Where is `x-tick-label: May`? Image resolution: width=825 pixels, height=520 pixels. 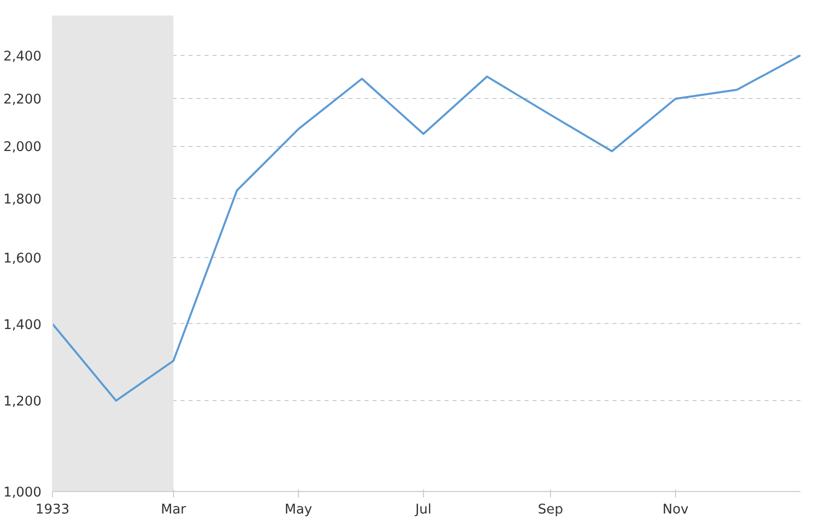 x-tick-label: May is located at coordinates (298, 510).